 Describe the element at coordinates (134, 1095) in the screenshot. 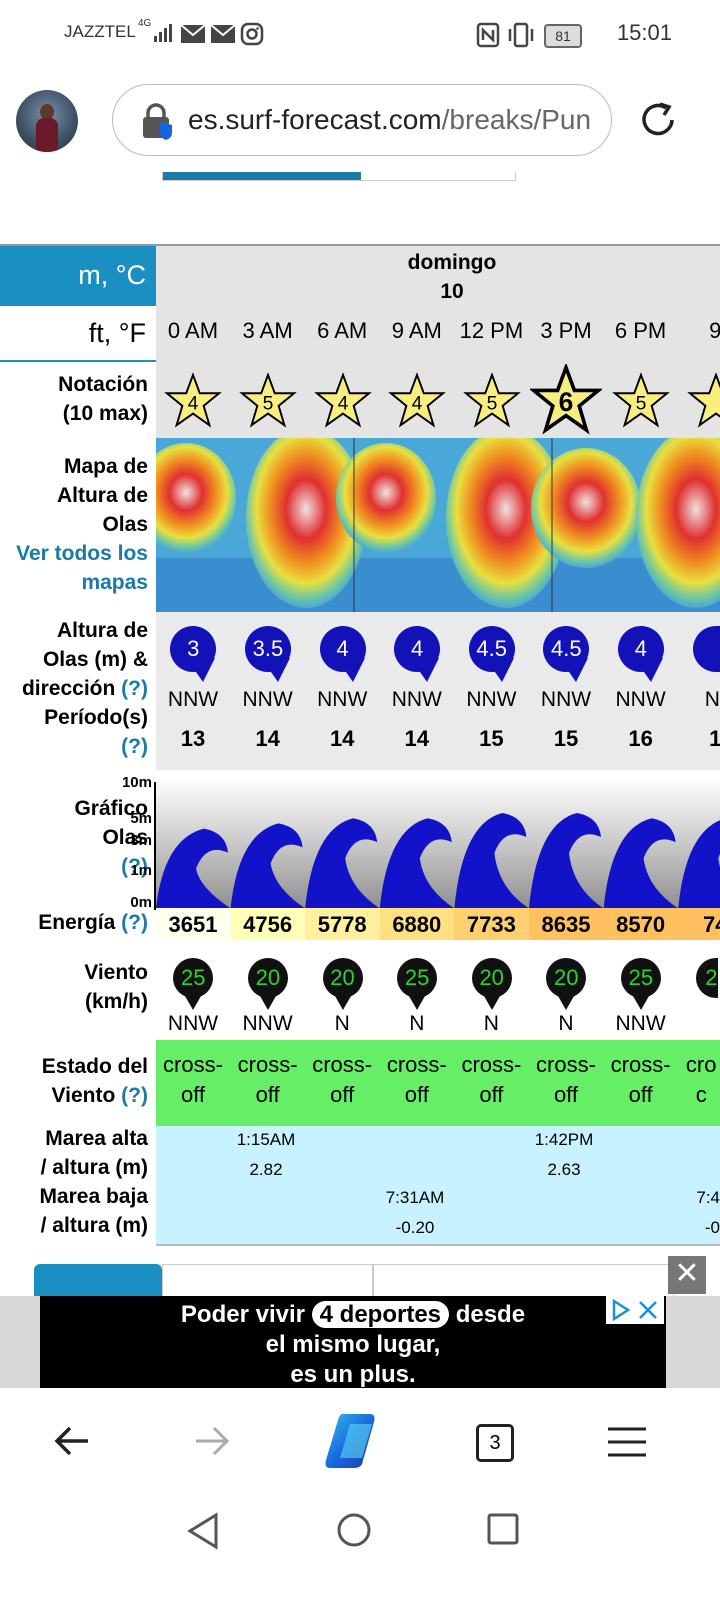

I see `help-link-wind-state: (?)` at that location.